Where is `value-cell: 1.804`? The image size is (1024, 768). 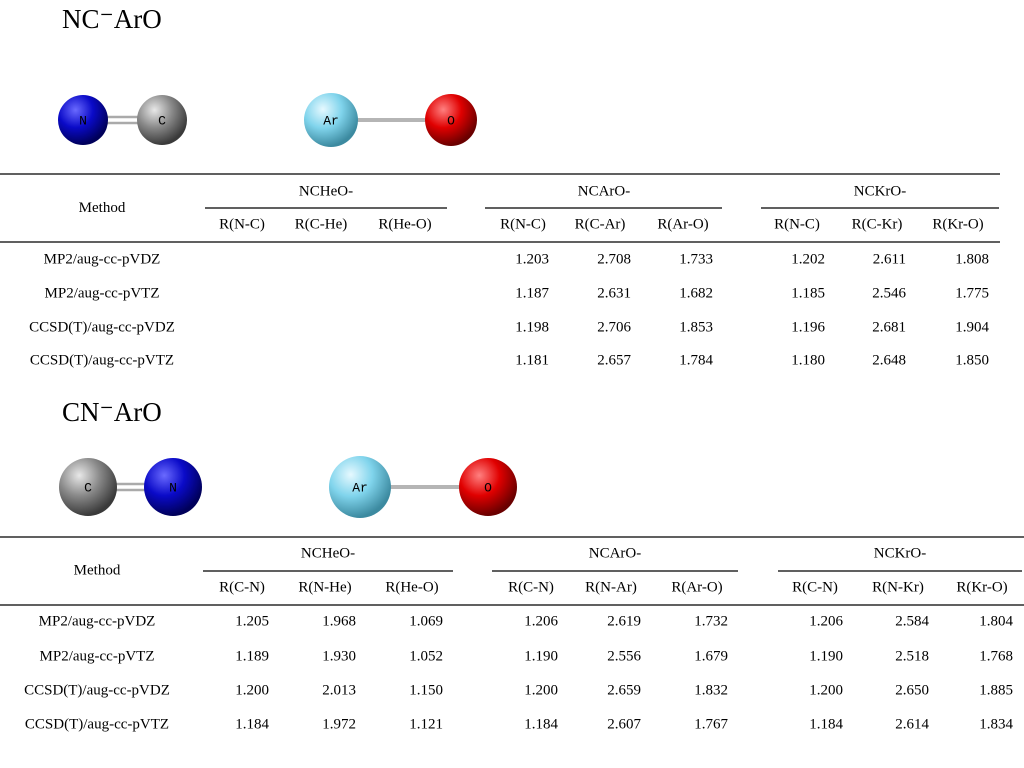
value-cell: 1.804 is located at coordinates (996, 621).